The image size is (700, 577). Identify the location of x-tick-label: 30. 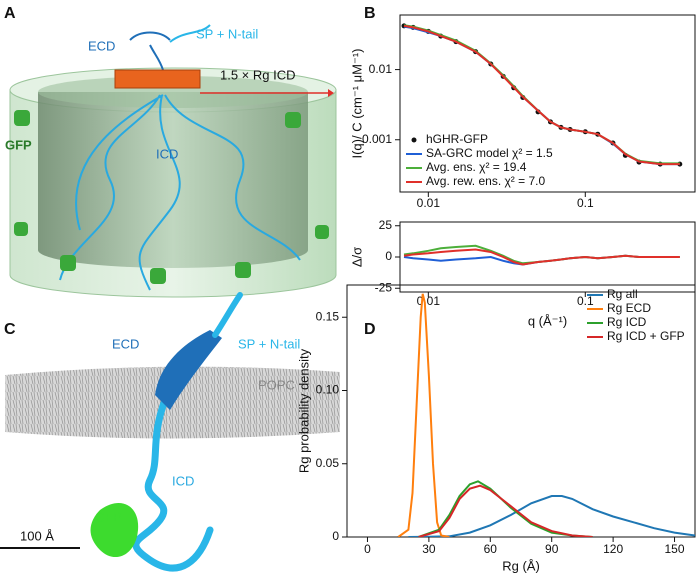
(429, 549).